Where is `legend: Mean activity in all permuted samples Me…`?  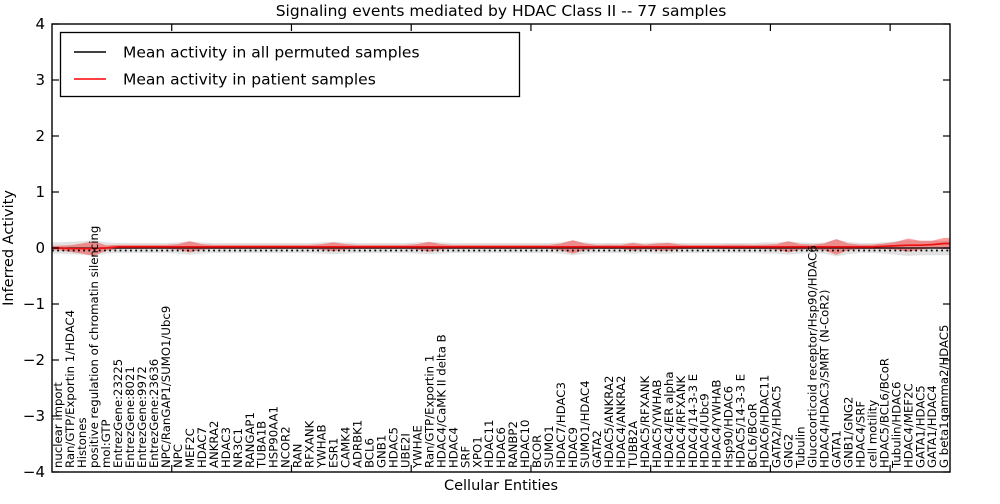
legend: Mean activity in all permuted samples Me… is located at coordinates (290, 64).